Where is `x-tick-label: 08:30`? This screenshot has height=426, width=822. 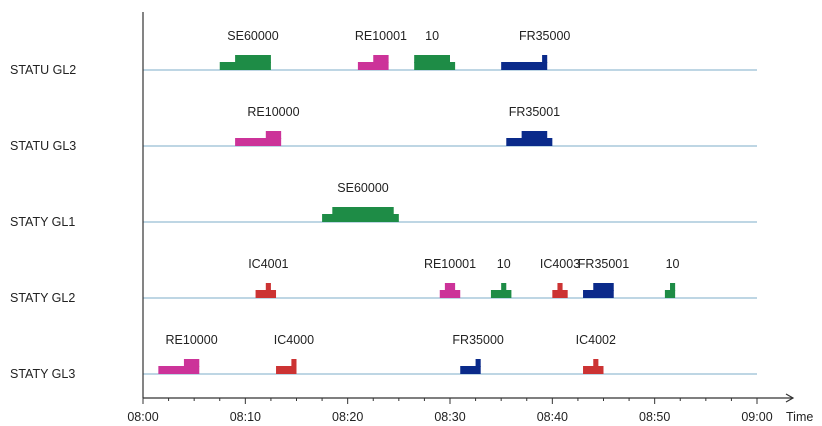 x-tick-label: 08:30 is located at coordinates (449, 417).